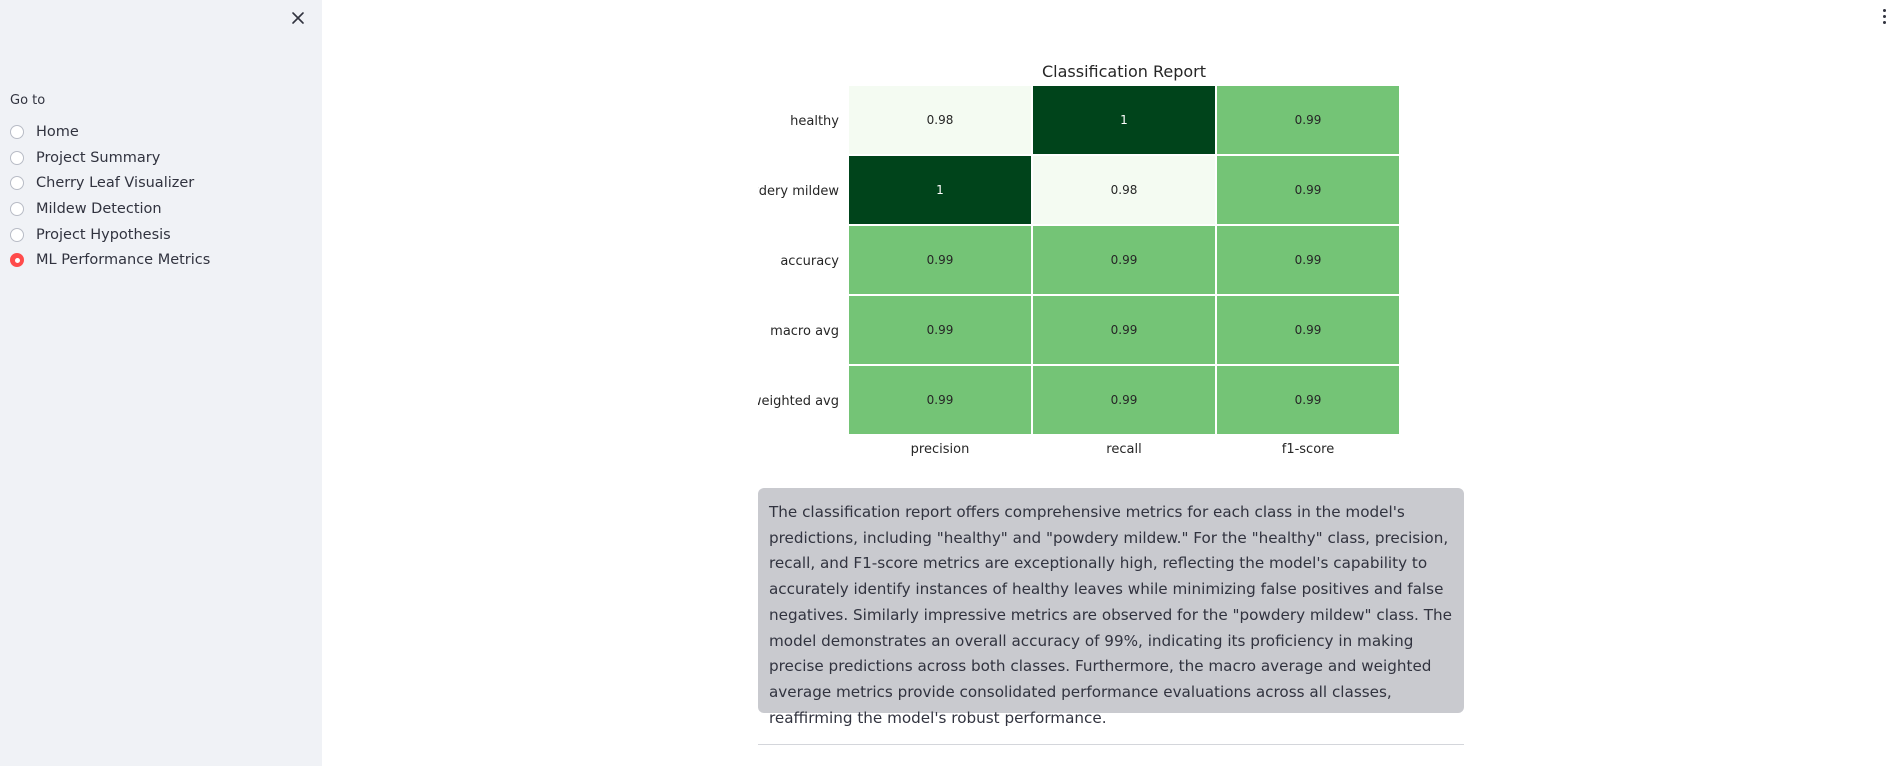 The image size is (1892, 766). I want to click on nav-item-label: Project Summary, so click(98, 157).